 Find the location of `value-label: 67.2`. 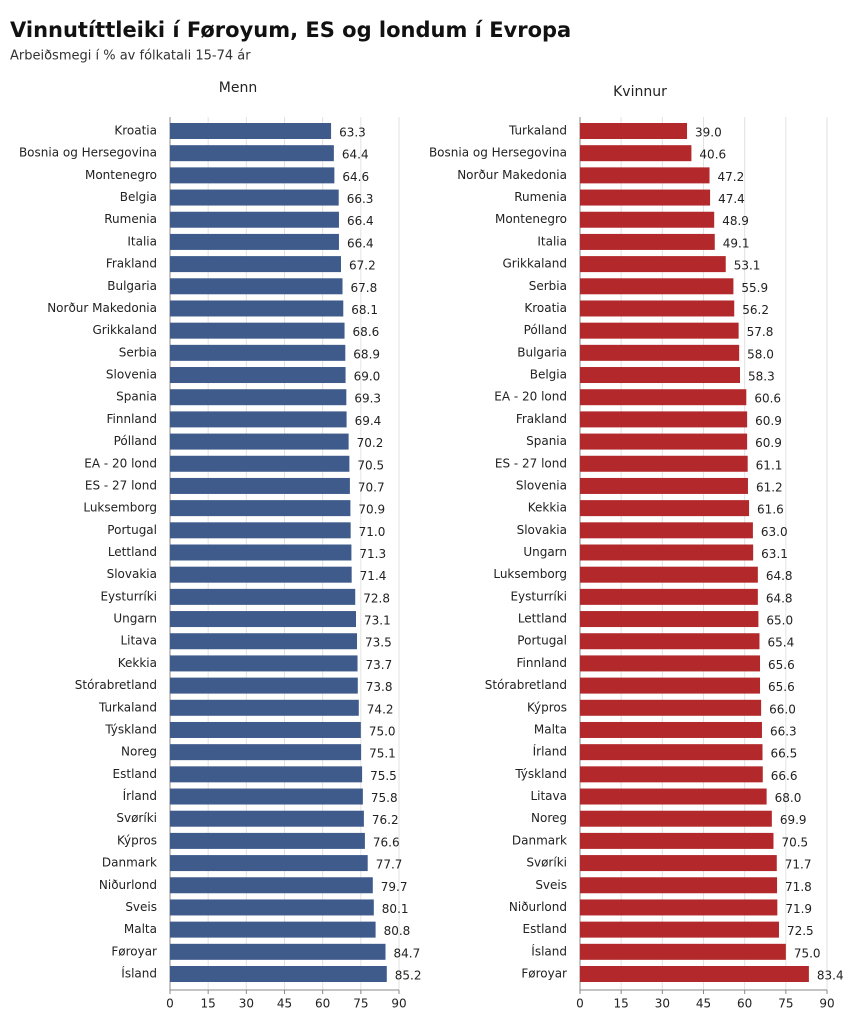

value-label: 67.2 is located at coordinates (362, 266).